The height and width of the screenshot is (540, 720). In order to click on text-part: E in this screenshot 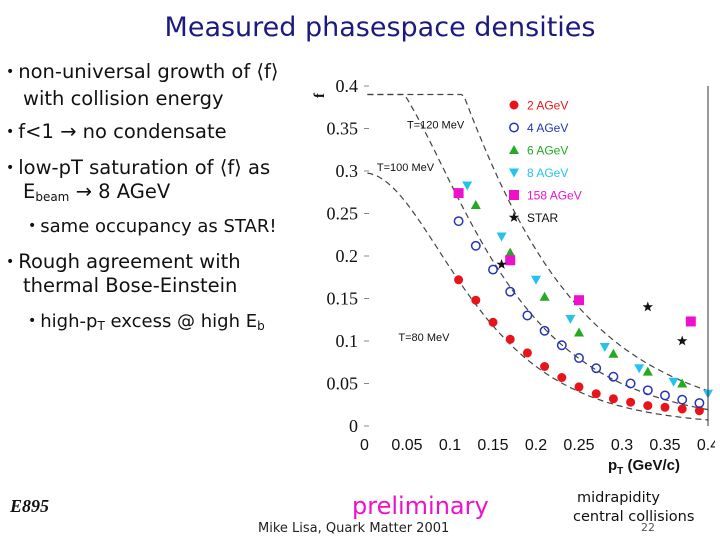, I will do `click(29, 191)`.